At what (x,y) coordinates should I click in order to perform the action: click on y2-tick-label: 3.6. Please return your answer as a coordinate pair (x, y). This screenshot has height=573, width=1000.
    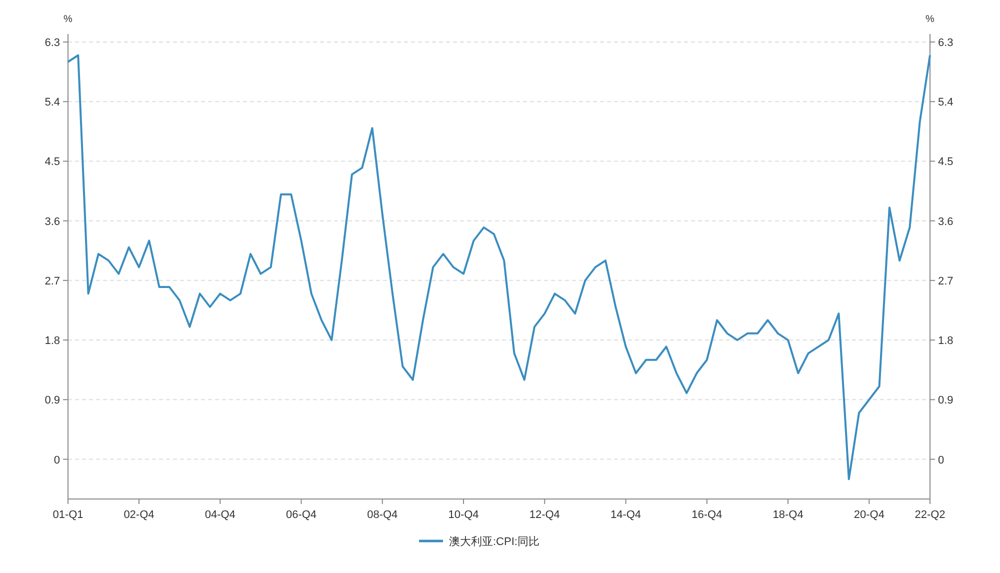
    Looking at the image, I should click on (946, 222).